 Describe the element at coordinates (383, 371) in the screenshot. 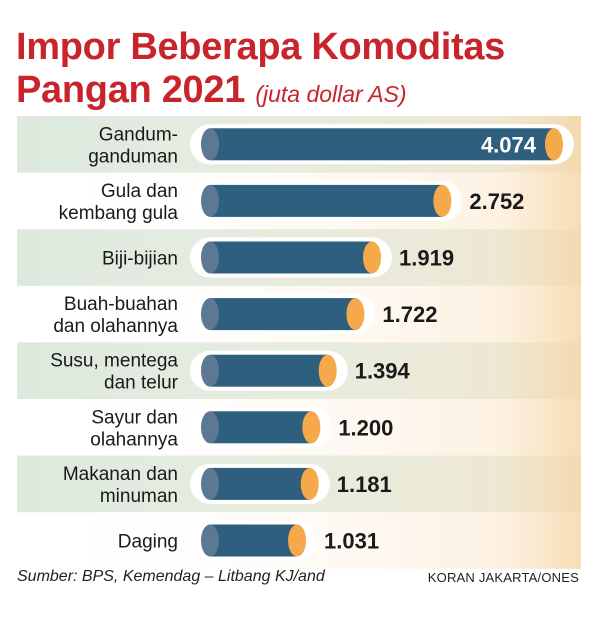

I see `value-label: 1.394` at that location.